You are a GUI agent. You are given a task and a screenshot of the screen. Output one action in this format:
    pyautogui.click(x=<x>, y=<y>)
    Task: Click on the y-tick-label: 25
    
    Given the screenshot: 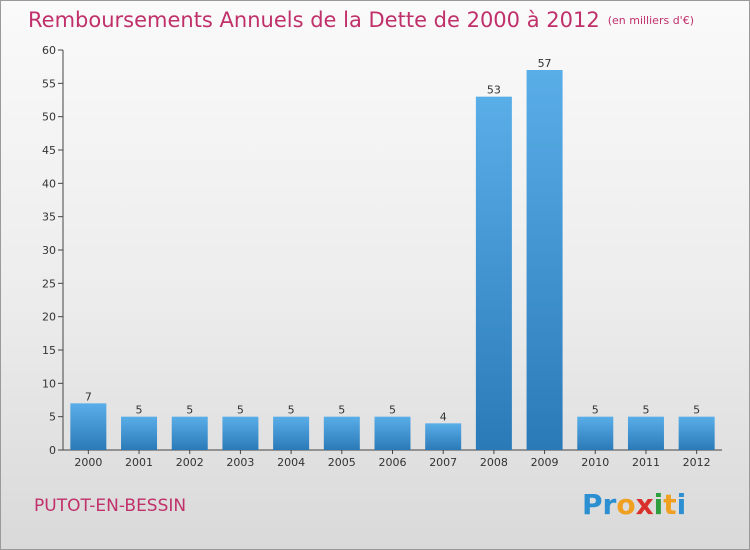 What is the action you would take?
    pyautogui.click(x=49, y=283)
    